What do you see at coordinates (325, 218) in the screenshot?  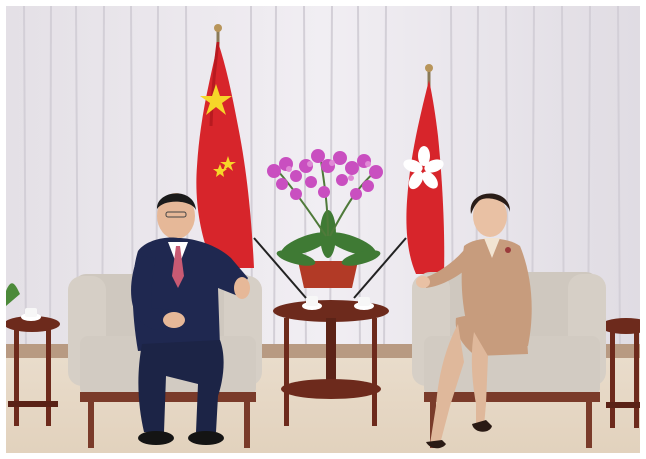 I see `orchid-arrangement` at bounding box center [325, 218].